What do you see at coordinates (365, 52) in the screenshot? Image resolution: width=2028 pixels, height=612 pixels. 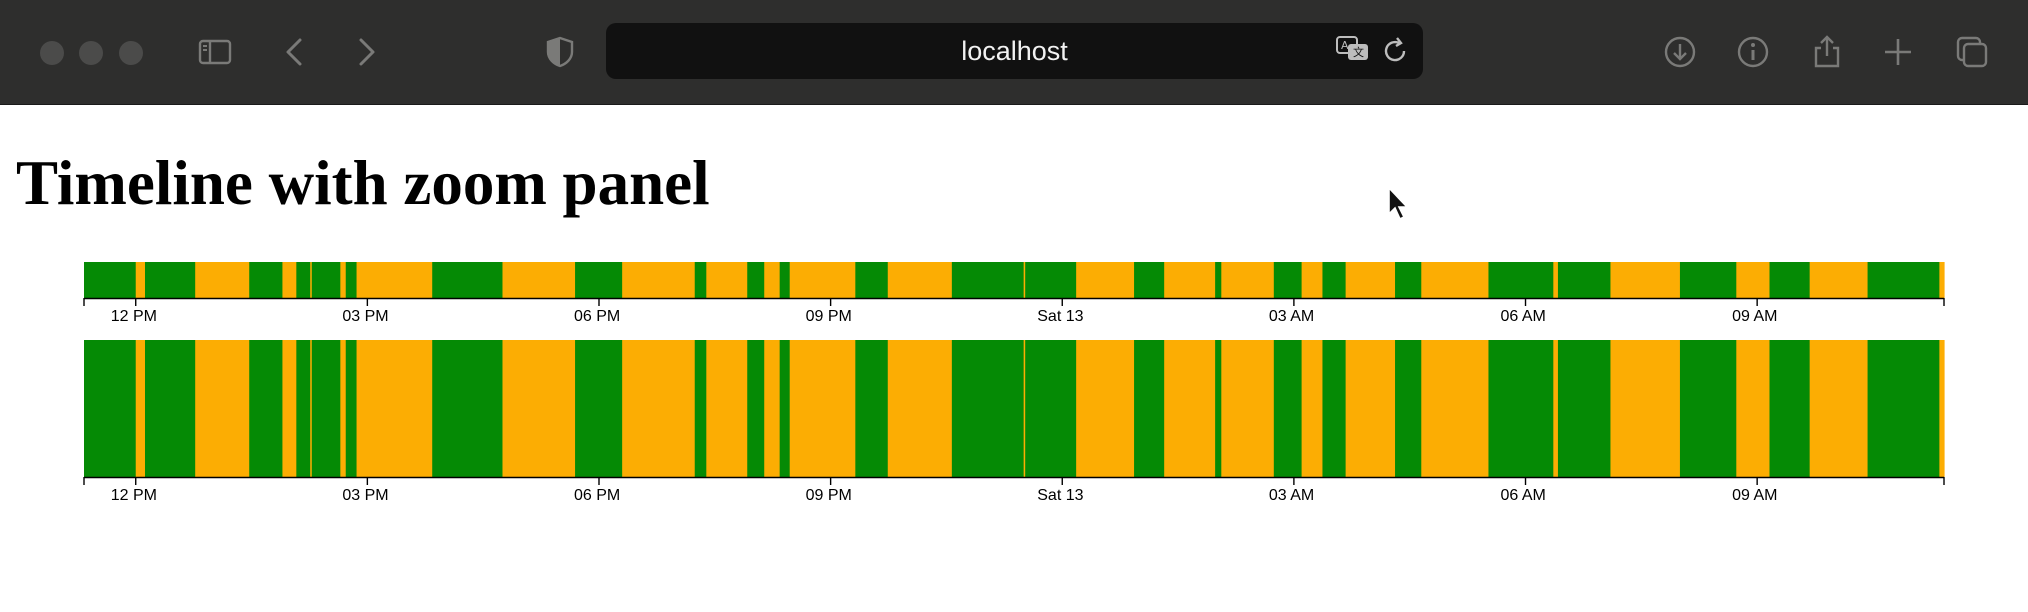 I see `forward-icon` at bounding box center [365, 52].